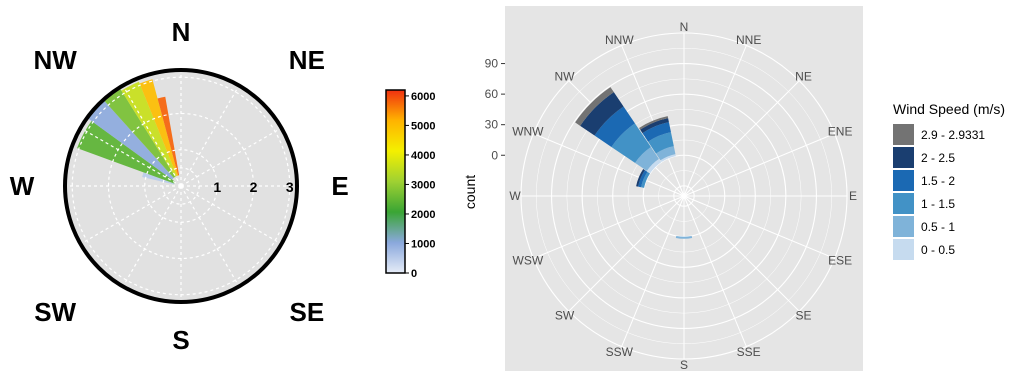  What do you see at coordinates (803, 316) in the screenshot?
I see `direction-label: SE` at bounding box center [803, 316].